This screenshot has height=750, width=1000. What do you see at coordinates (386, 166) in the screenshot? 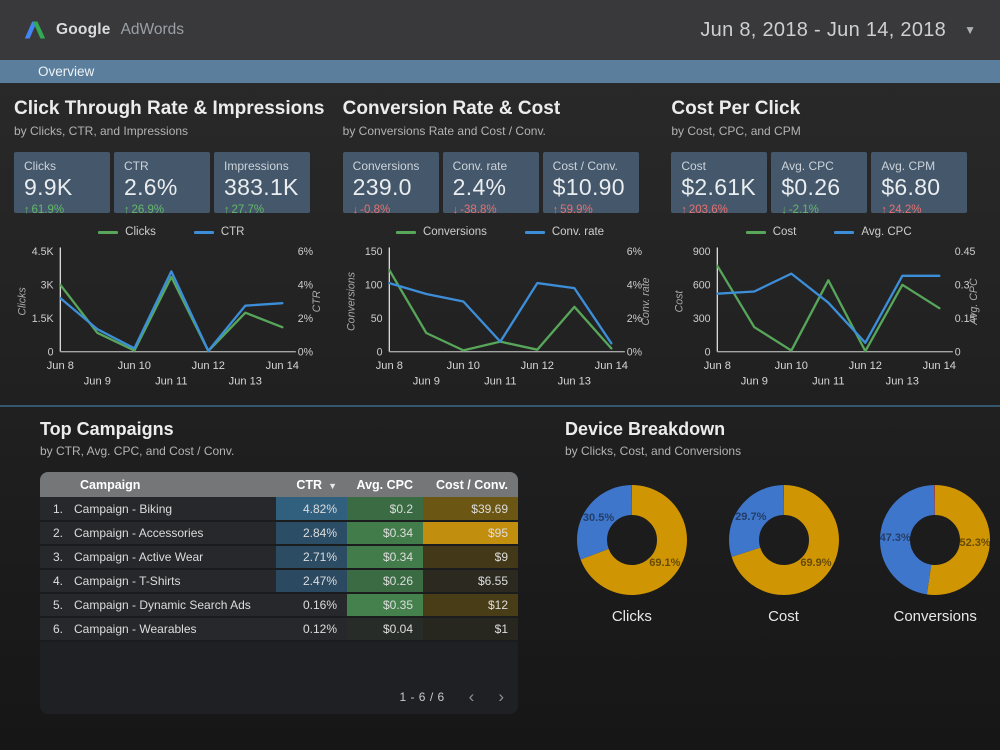
I see `scorecard-label: Conversions` at bounding box center [386, 166].